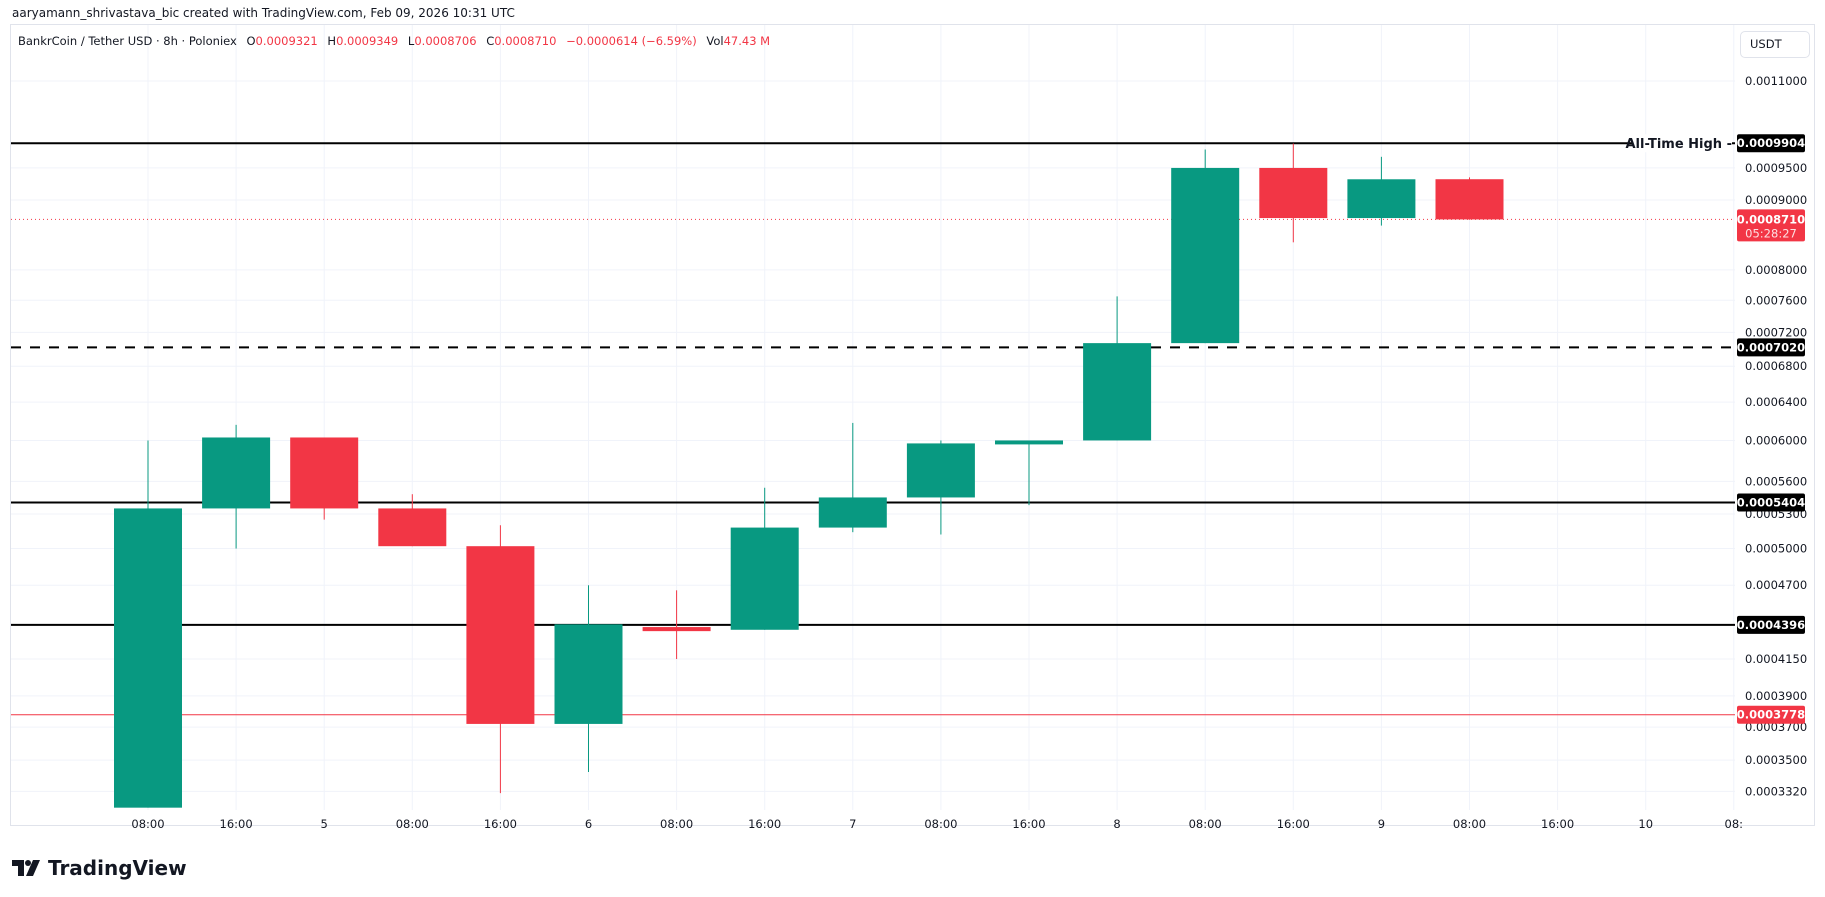 The image size is (1825, 897). What do you see at coordinates (1776, 402) in the screenshot?
I see `y-tick-label: 0.0006400` at bounding box center [1776, 402].